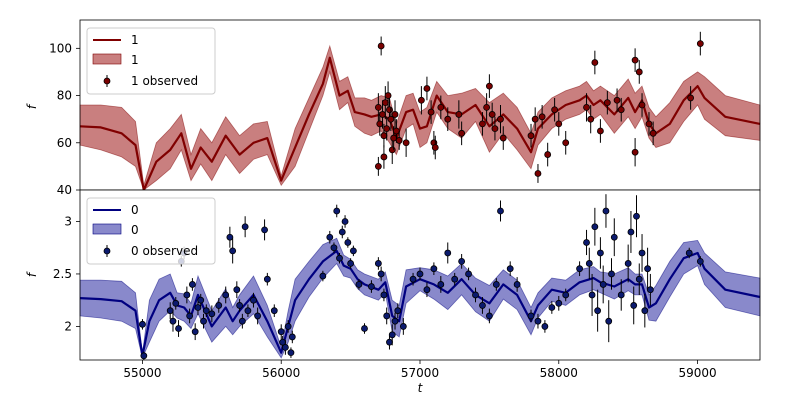  What do you see at coordinates (64, 119) in the screenshot?
I see `top-yticks: 40 60 80 100` at bounding box center [64, 119].